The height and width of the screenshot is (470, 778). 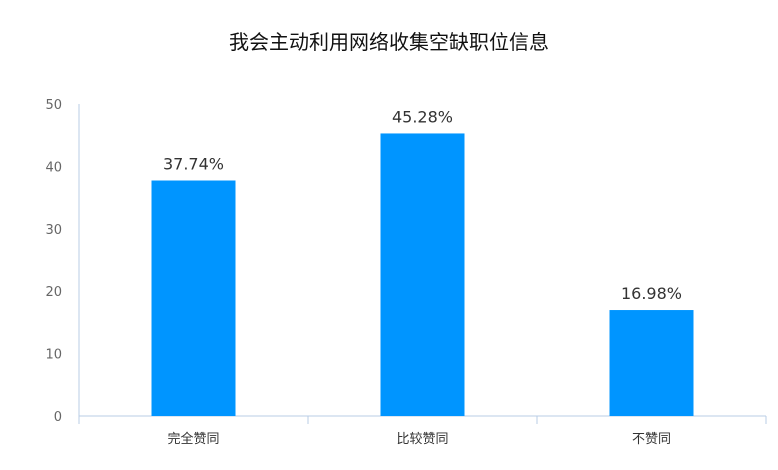 I want to click on bar-data-label: 37.74%, so click(x=193, y=164).